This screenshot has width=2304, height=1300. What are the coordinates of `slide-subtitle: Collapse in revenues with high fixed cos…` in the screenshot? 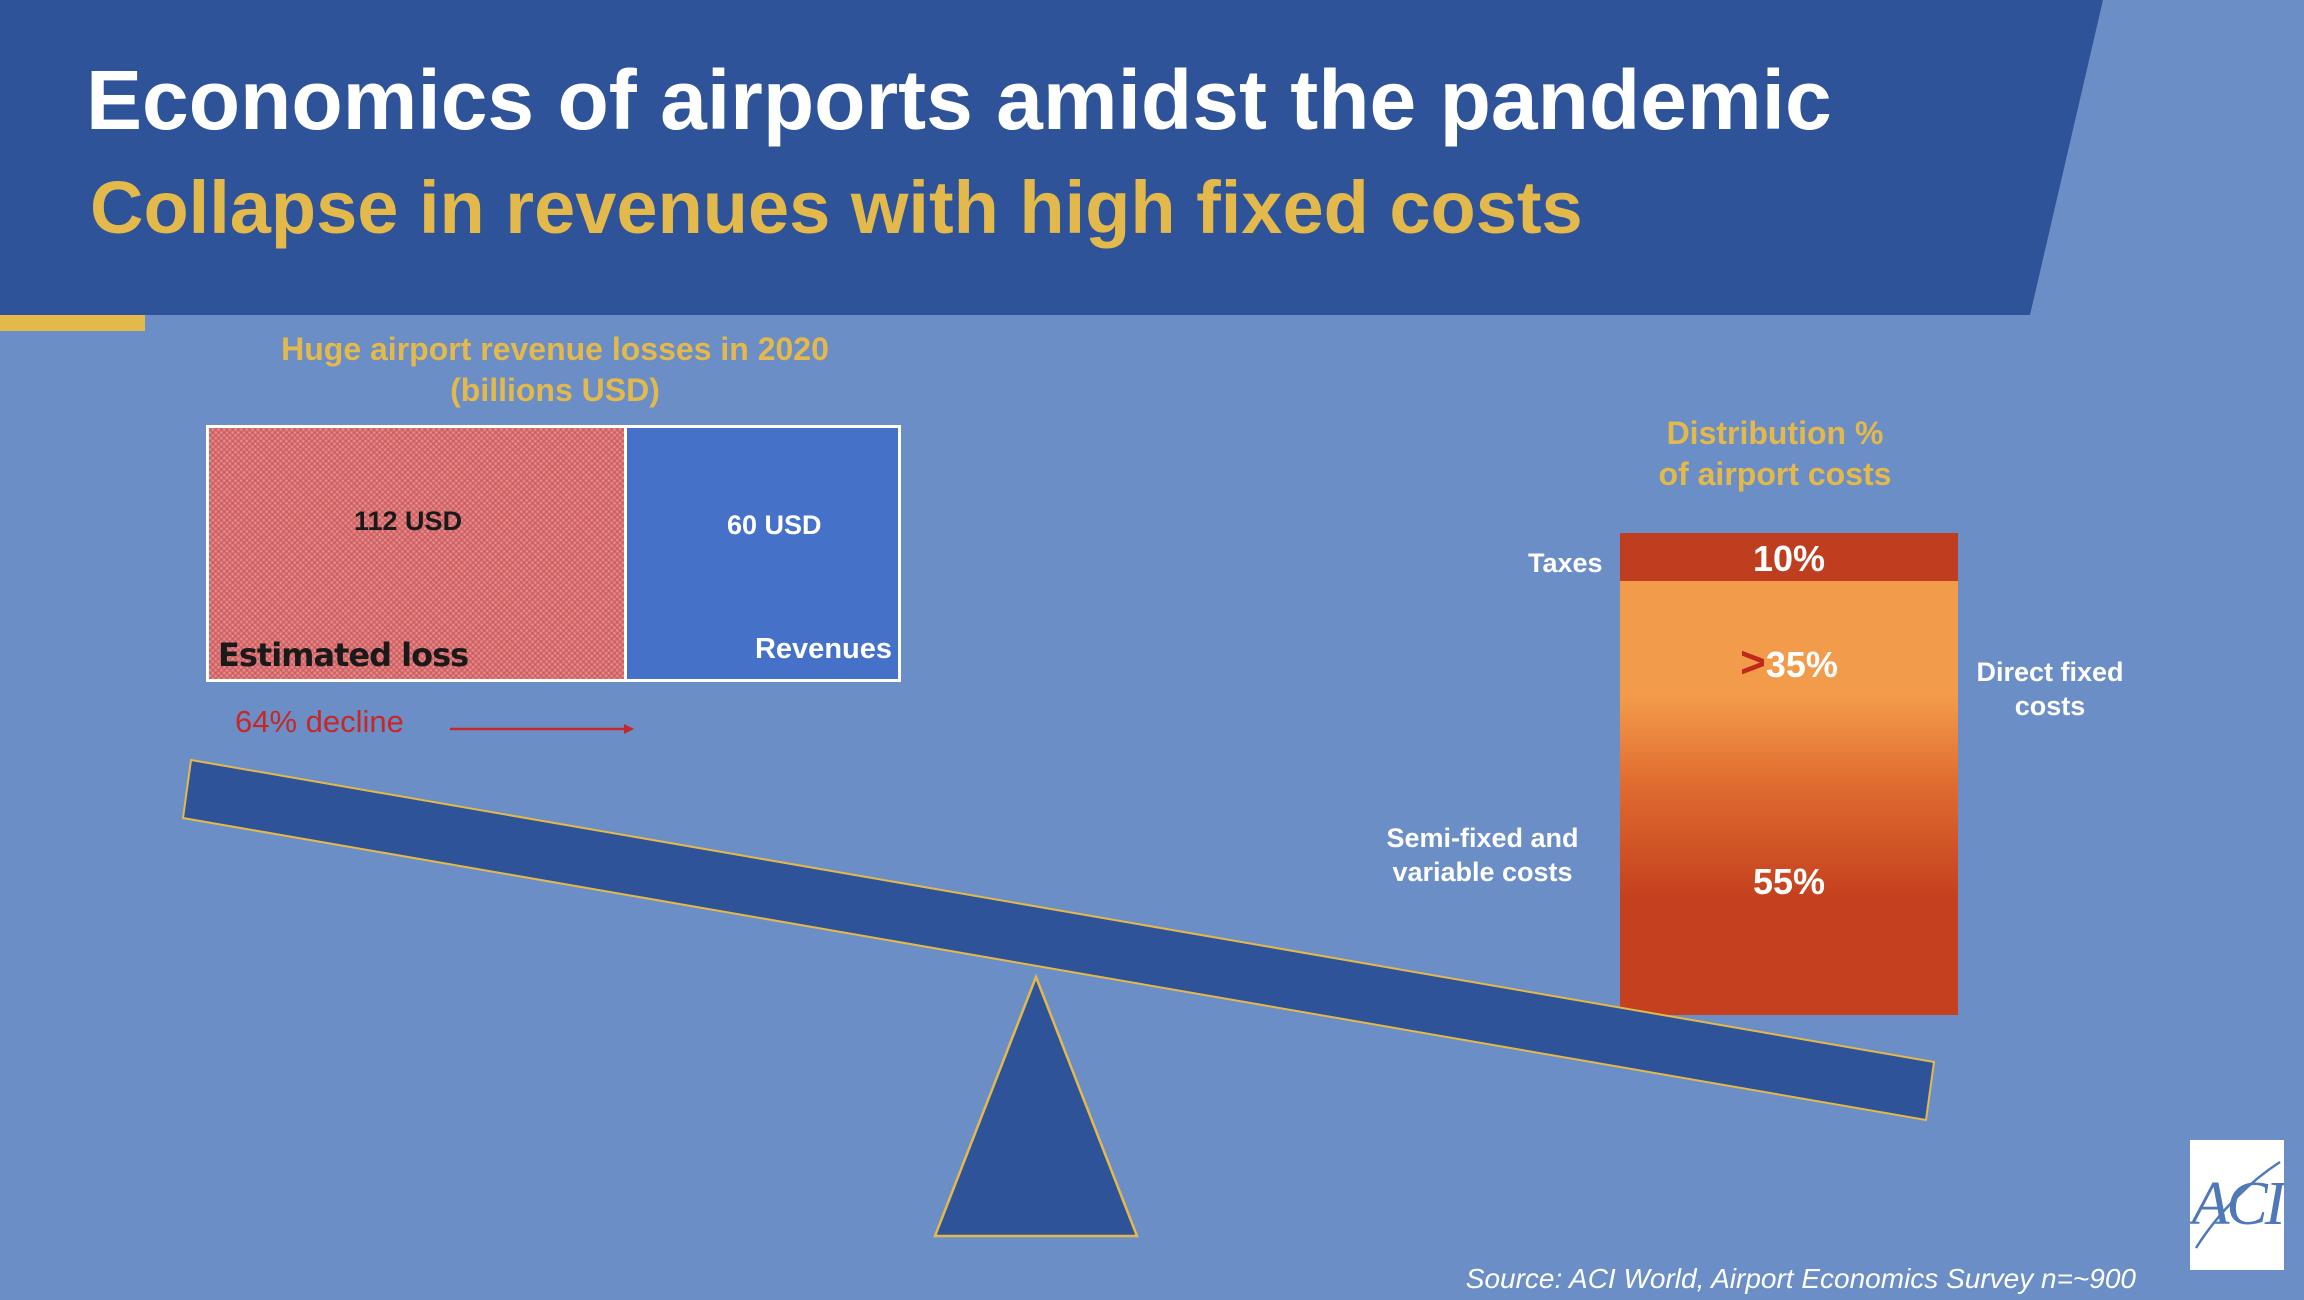 It's located at (836, 207).